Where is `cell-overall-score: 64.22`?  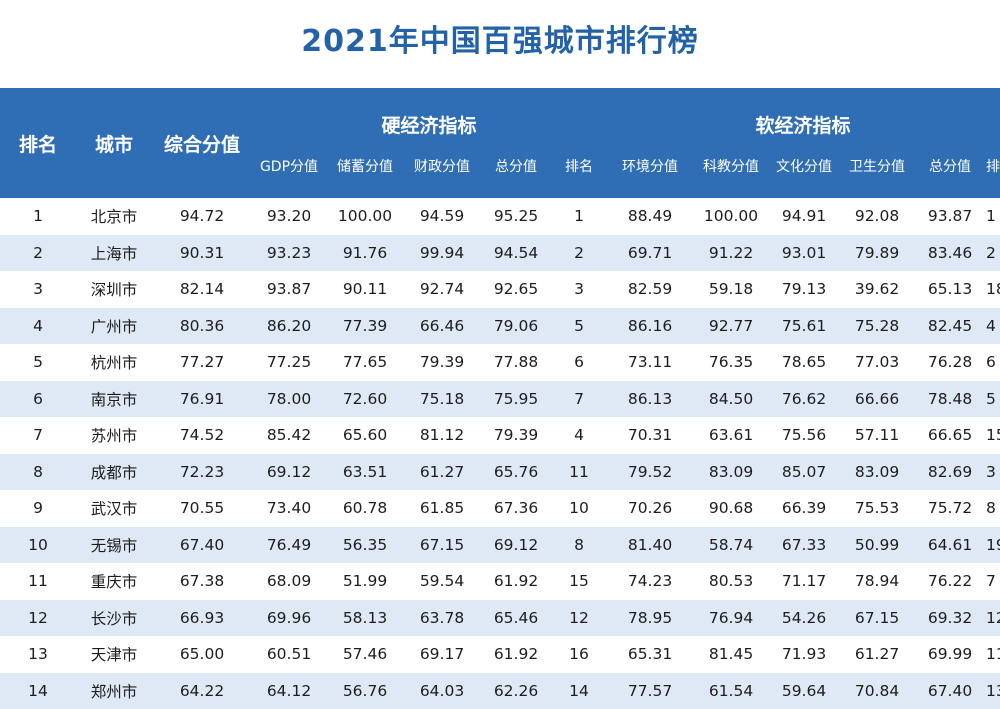
cell-overall-score: 64.22 is located at coordinates (202, 690).